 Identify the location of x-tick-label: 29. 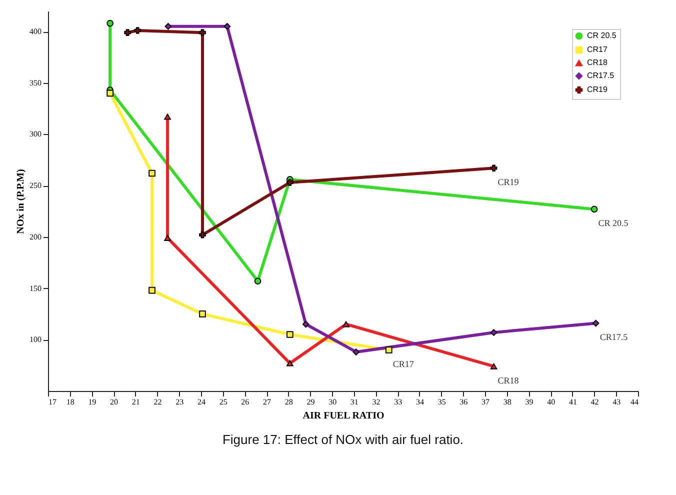
(310, 402).